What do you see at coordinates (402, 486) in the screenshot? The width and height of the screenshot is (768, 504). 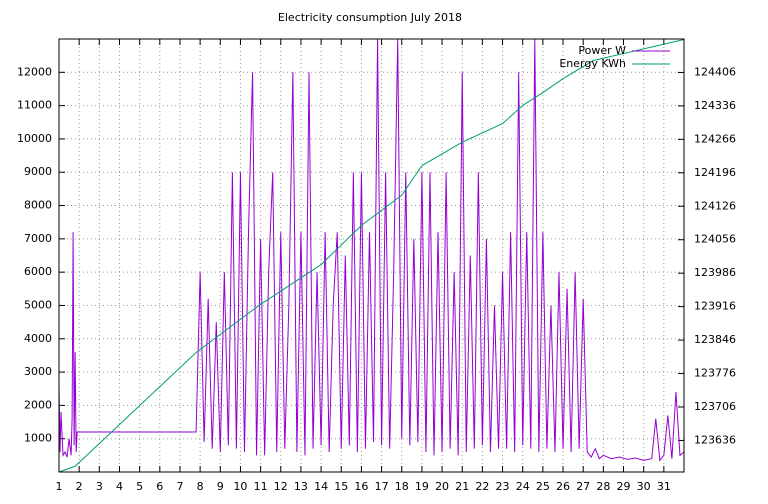 I see `x-tick-label: 18` at bounding box center [402, 486].